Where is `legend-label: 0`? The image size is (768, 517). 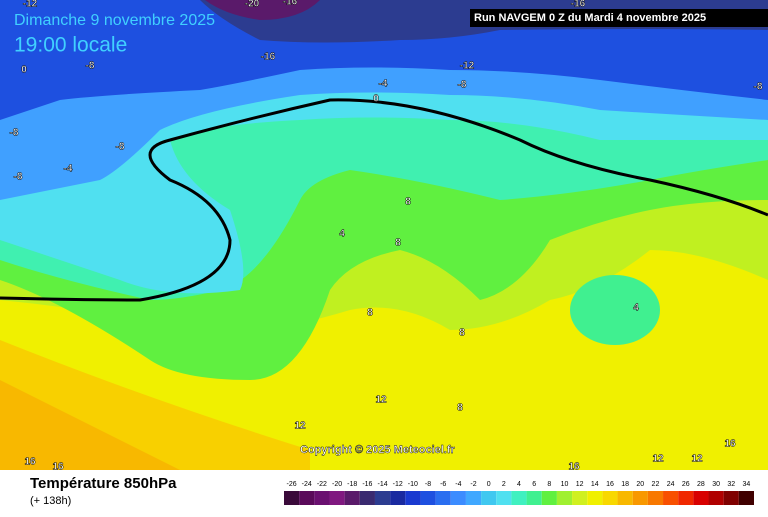
legend-label: 0 is located at coordinates (489, 484).